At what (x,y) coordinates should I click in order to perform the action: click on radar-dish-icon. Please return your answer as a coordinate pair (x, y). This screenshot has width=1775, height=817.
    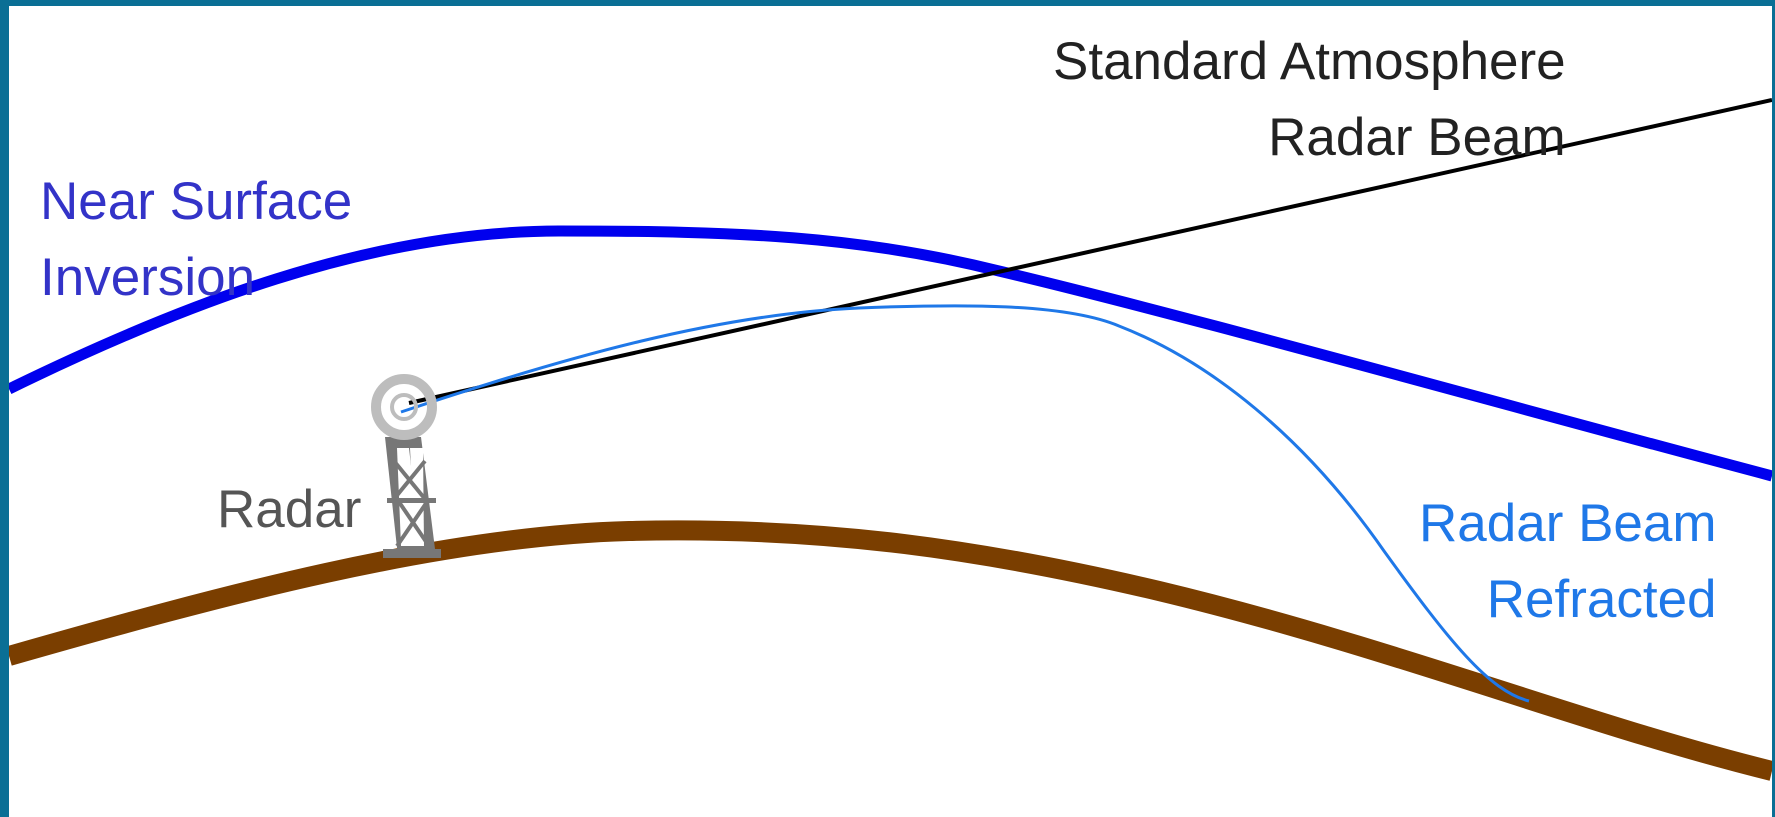
    Looking at the image, I should click on (404, 407).